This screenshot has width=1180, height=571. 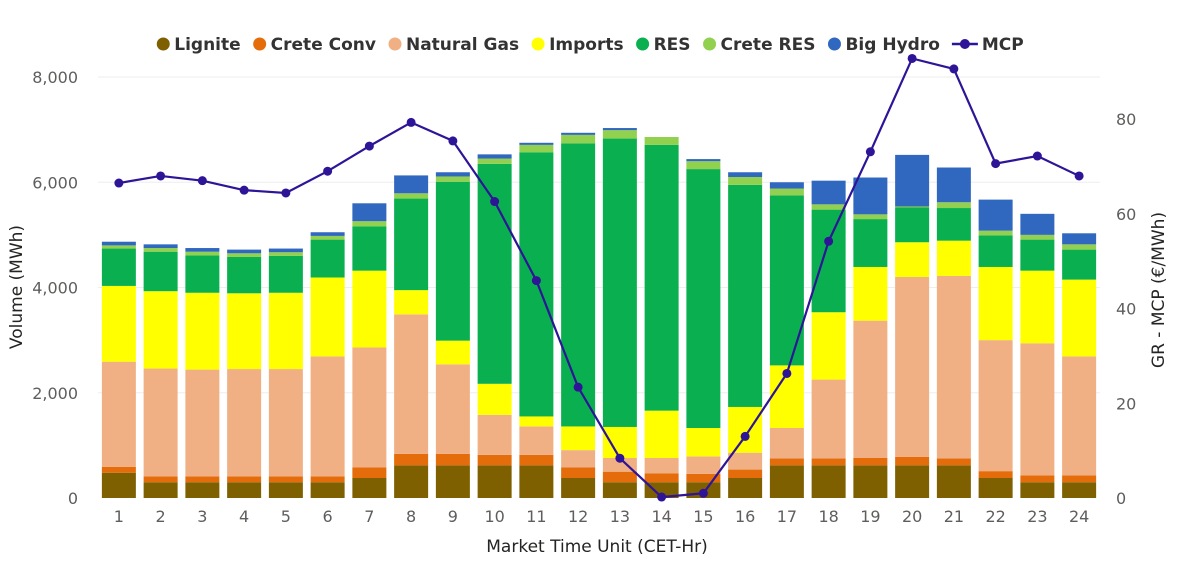 What do you see at coordinates (1079, 516) in the screenshot?
I see `x-tick-label: 24` at bounding box center [1079, 516].